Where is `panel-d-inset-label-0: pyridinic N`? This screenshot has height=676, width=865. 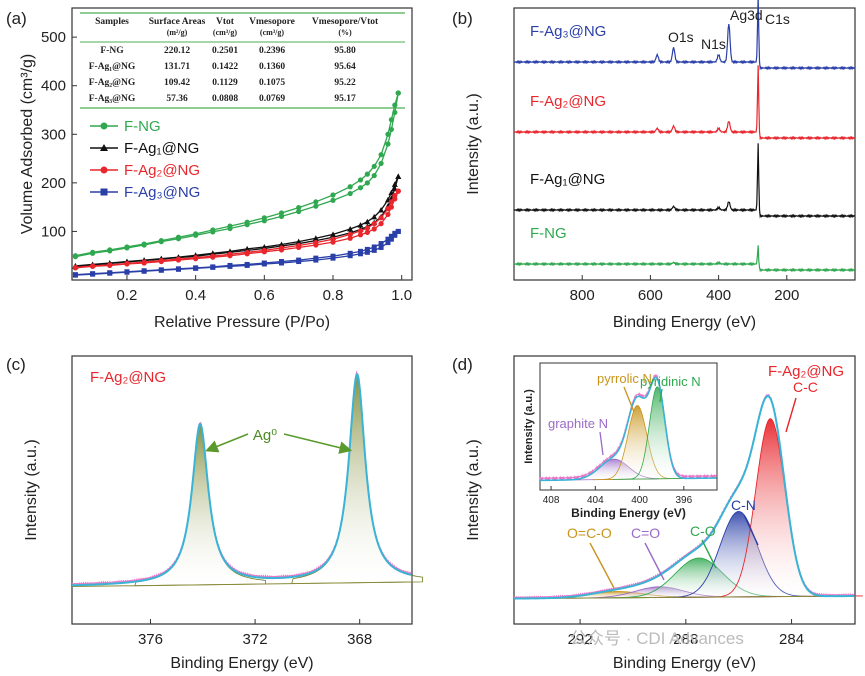
panel-d-inset-label-0: pyridinic N is located at coordinates (670, 381).